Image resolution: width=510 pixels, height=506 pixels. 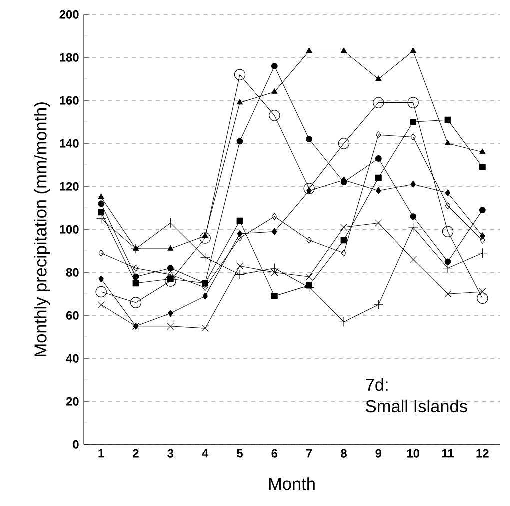 I want to click on y-tick-label: 200, so click(x=69, y=14).